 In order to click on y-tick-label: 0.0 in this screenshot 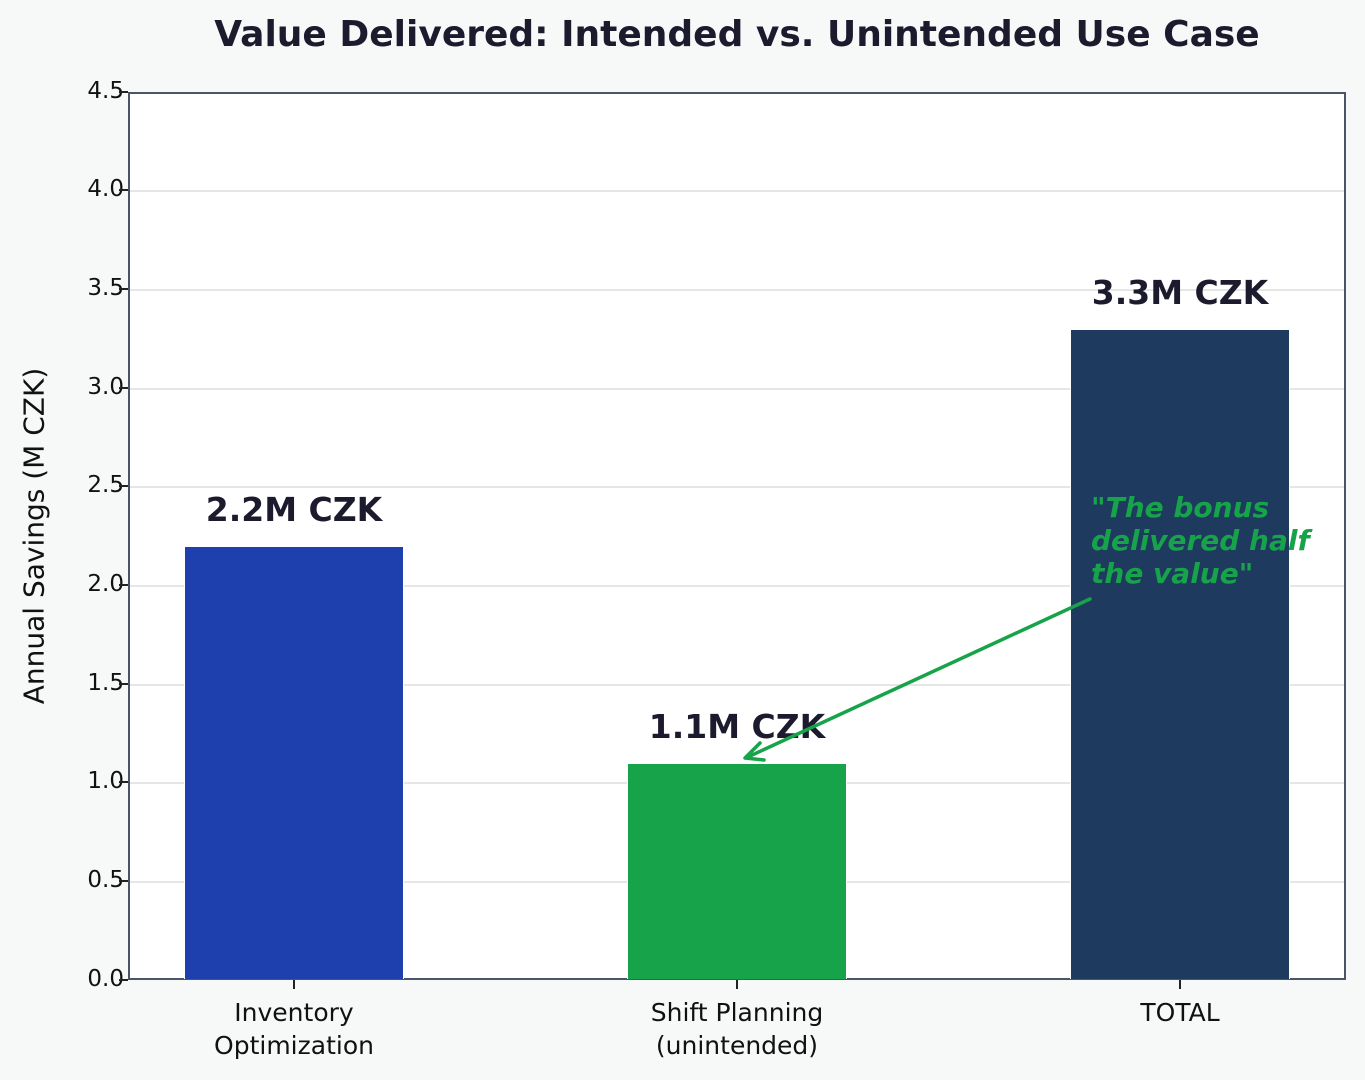, I will do `click(105, 979)`.